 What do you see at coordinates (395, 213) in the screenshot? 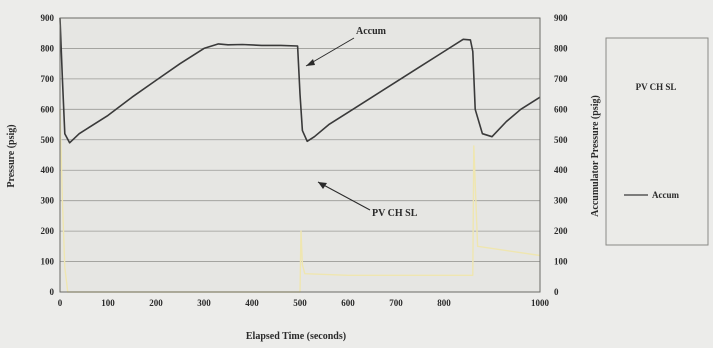
I see `annotation-pv-ch-sl: PV CH SL` at bounding box center [395, 213].